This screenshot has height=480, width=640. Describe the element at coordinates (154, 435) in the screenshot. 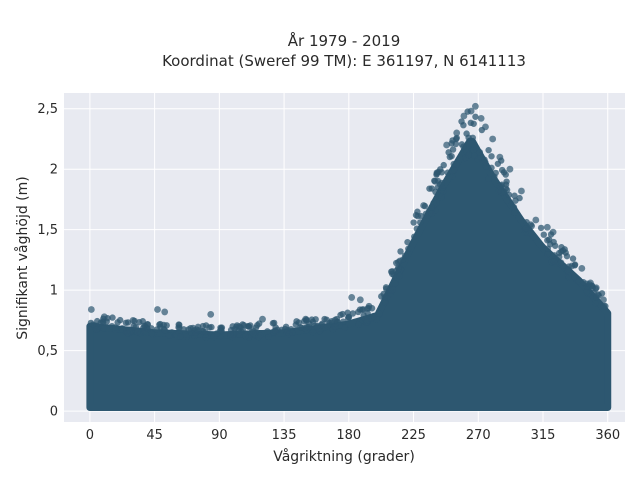

I see `x-tick-label: 45` at that location.